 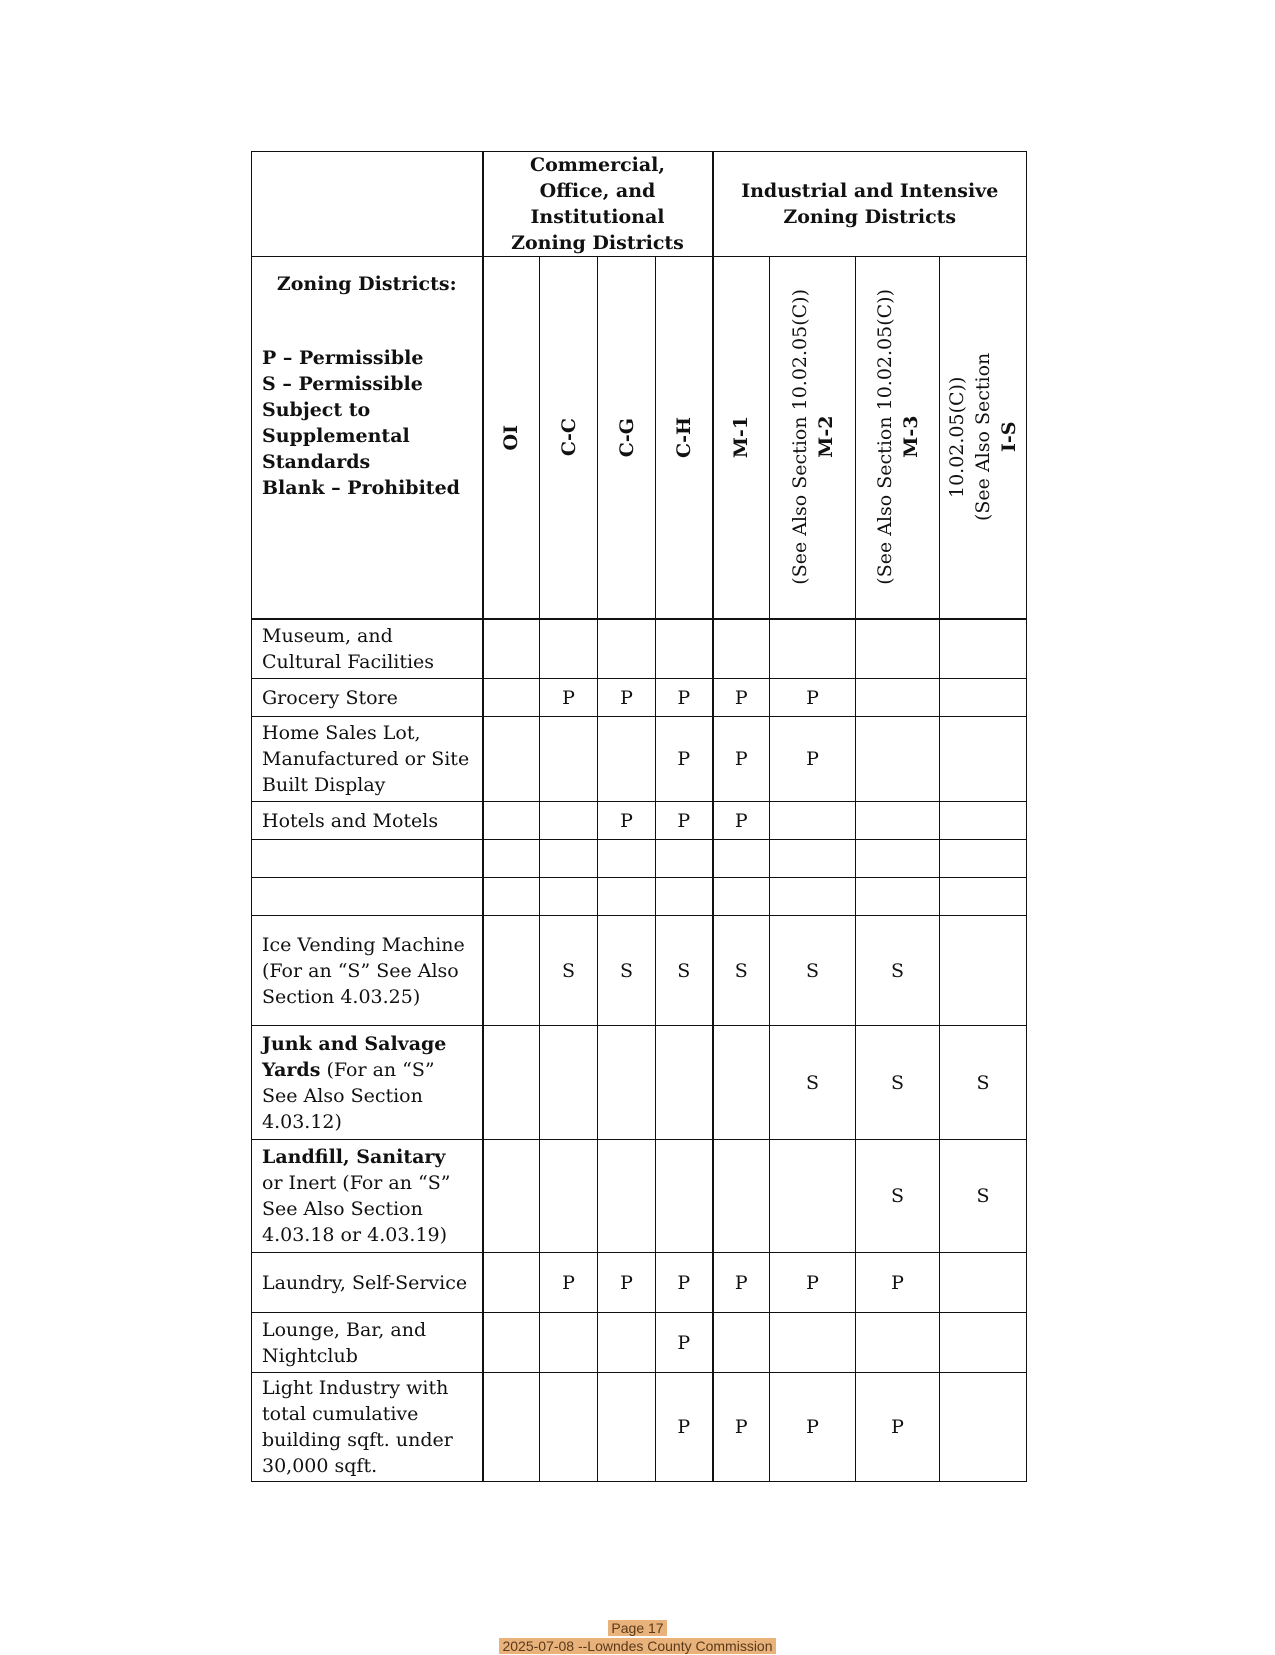 I want to click on column-code: I-S, so click(x=1009, y=437).